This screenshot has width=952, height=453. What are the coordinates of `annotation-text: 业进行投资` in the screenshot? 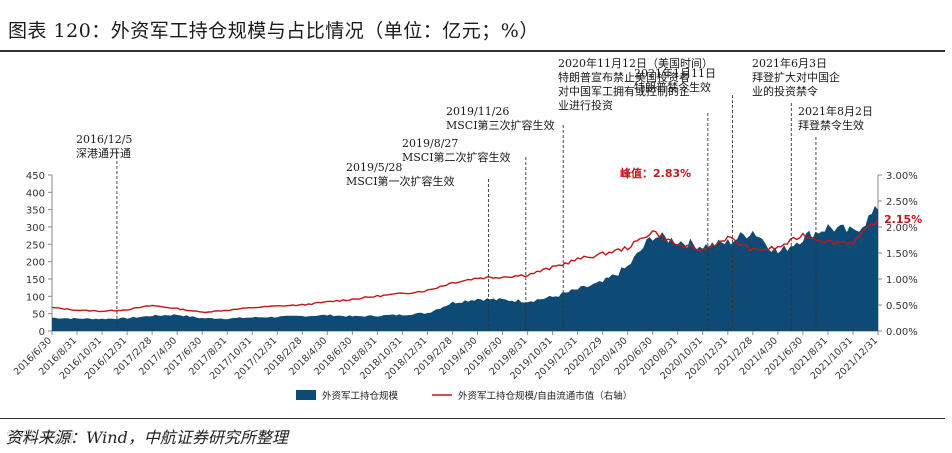 It's located at (585, 105).